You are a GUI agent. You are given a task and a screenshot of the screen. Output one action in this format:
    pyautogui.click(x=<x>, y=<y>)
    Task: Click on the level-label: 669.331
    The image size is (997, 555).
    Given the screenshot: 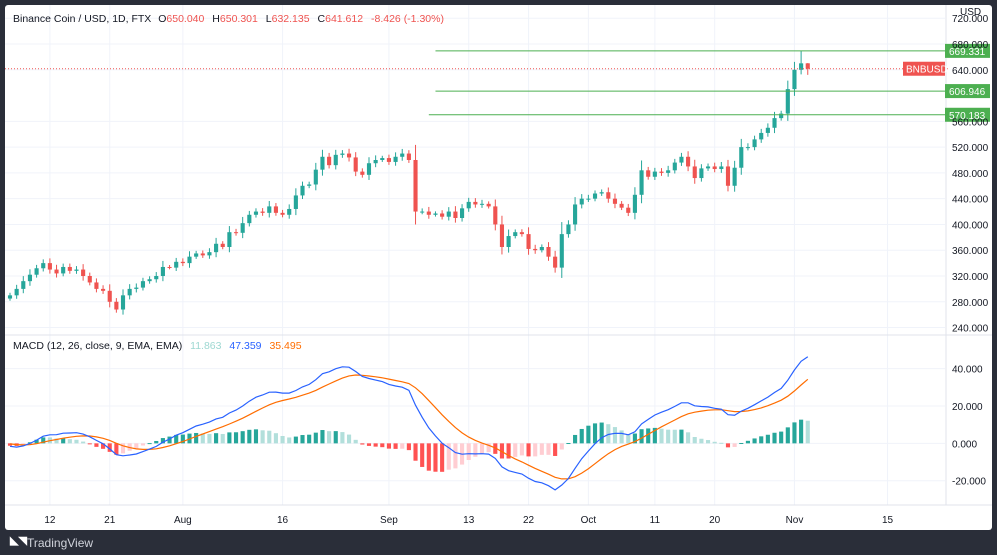 What is the action you would take?
    pyautogui.click(x=967, y=52)
    